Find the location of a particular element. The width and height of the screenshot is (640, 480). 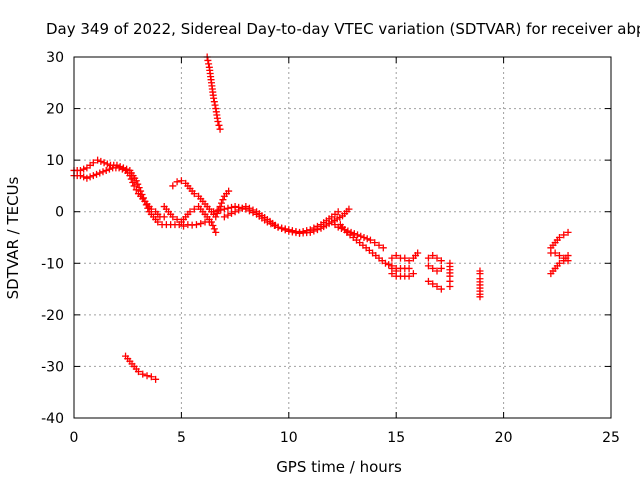

series-arc-22.5h is located at coordinates (559, 240).